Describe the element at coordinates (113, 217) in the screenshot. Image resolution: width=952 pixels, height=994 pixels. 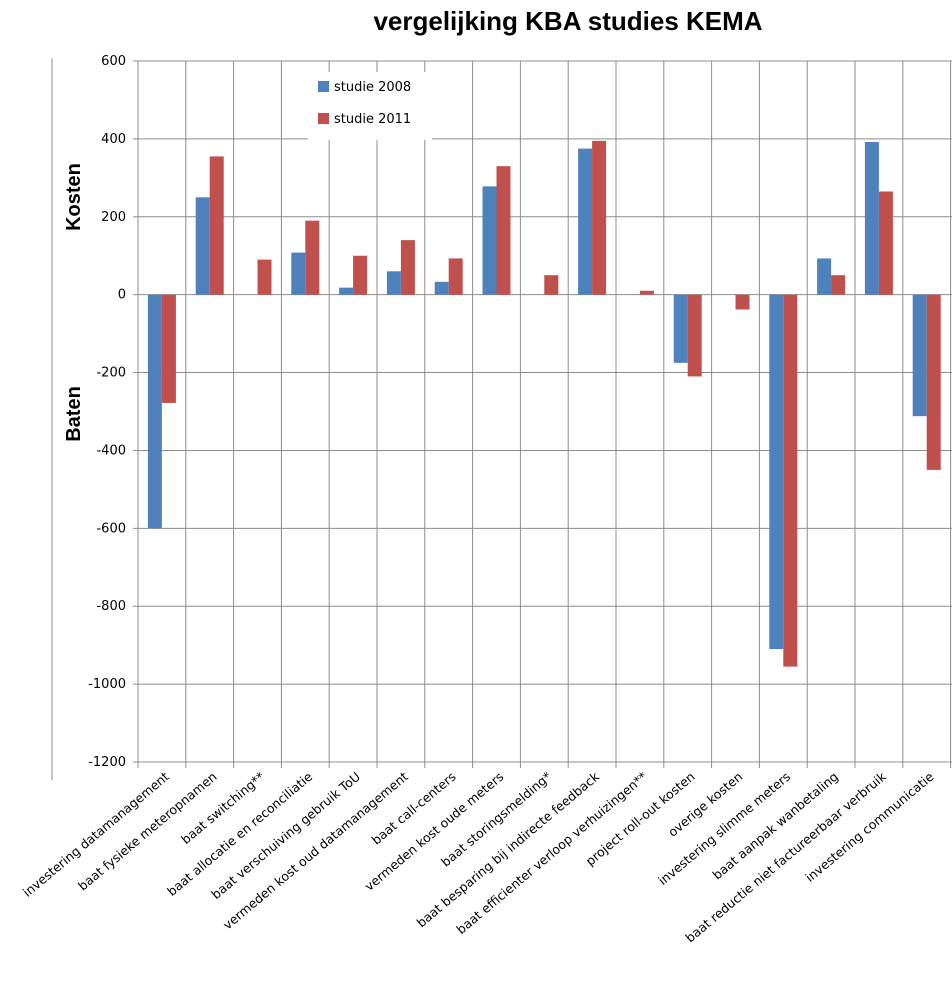
I see `y-tick-label: 200` at that location.